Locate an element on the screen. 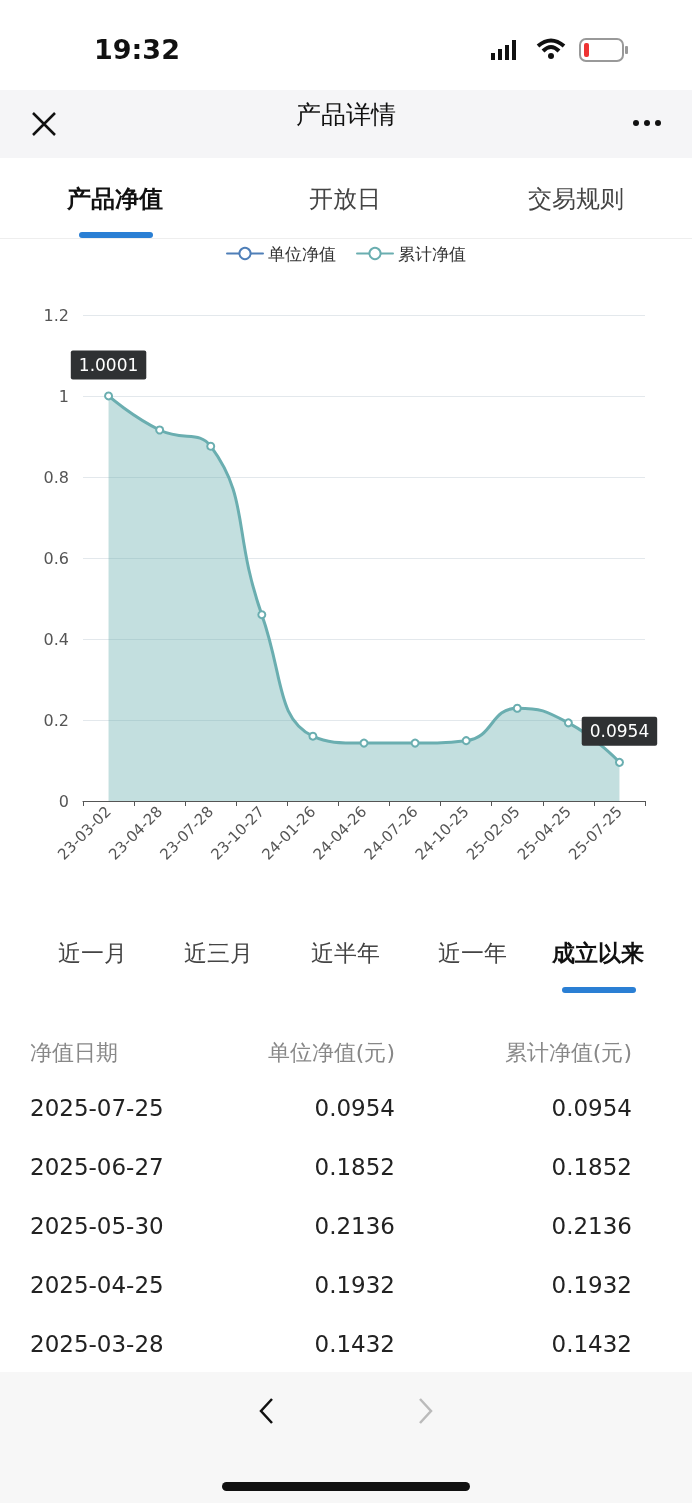 Image resolution: width=692 pixels, height=1503 pixels. text: 近半年 is located at coordinates (345, 953).